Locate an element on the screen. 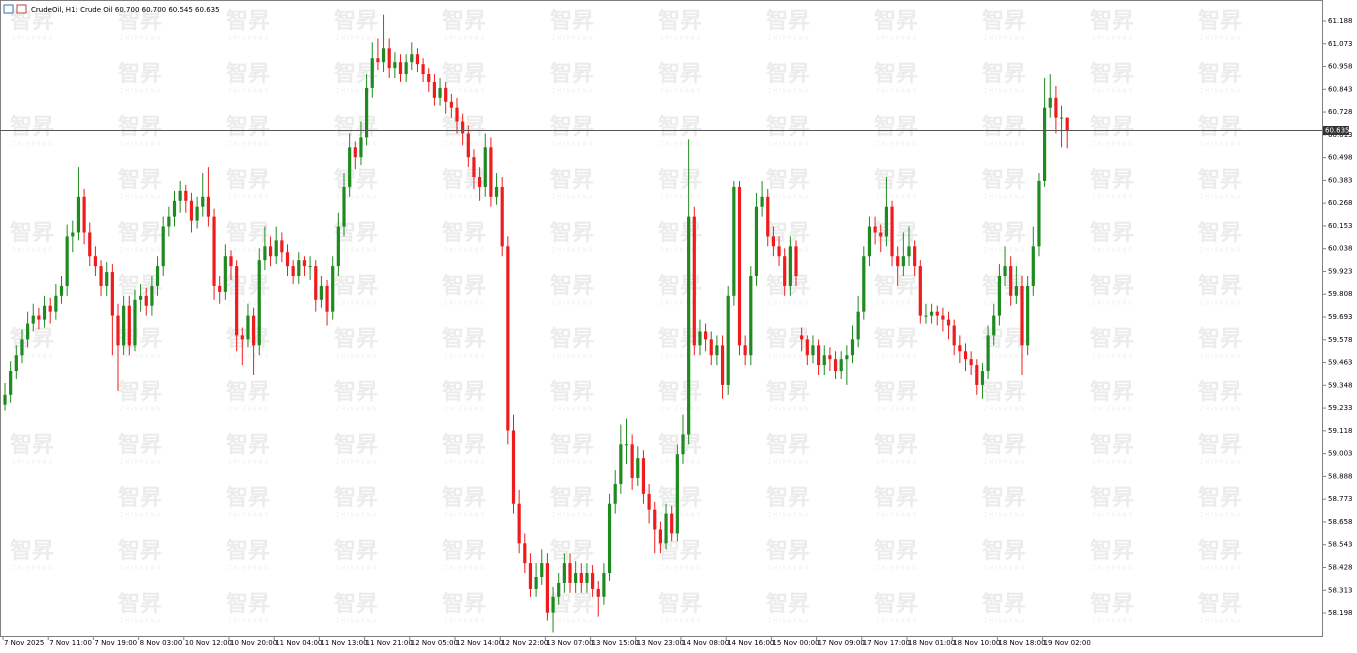 The width and height of the screenshot is (1357, 653). x-tick-label: 15 Nov 00:00 is located at coordinates (795, 643).